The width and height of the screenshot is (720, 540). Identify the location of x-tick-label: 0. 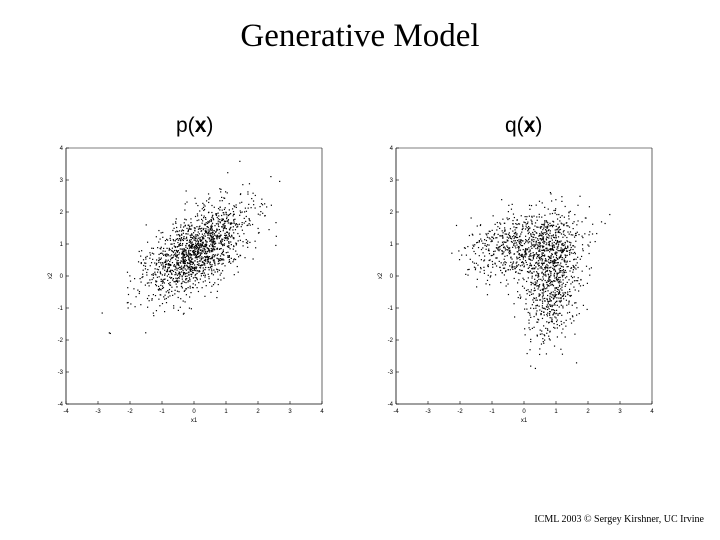
(524, 412).